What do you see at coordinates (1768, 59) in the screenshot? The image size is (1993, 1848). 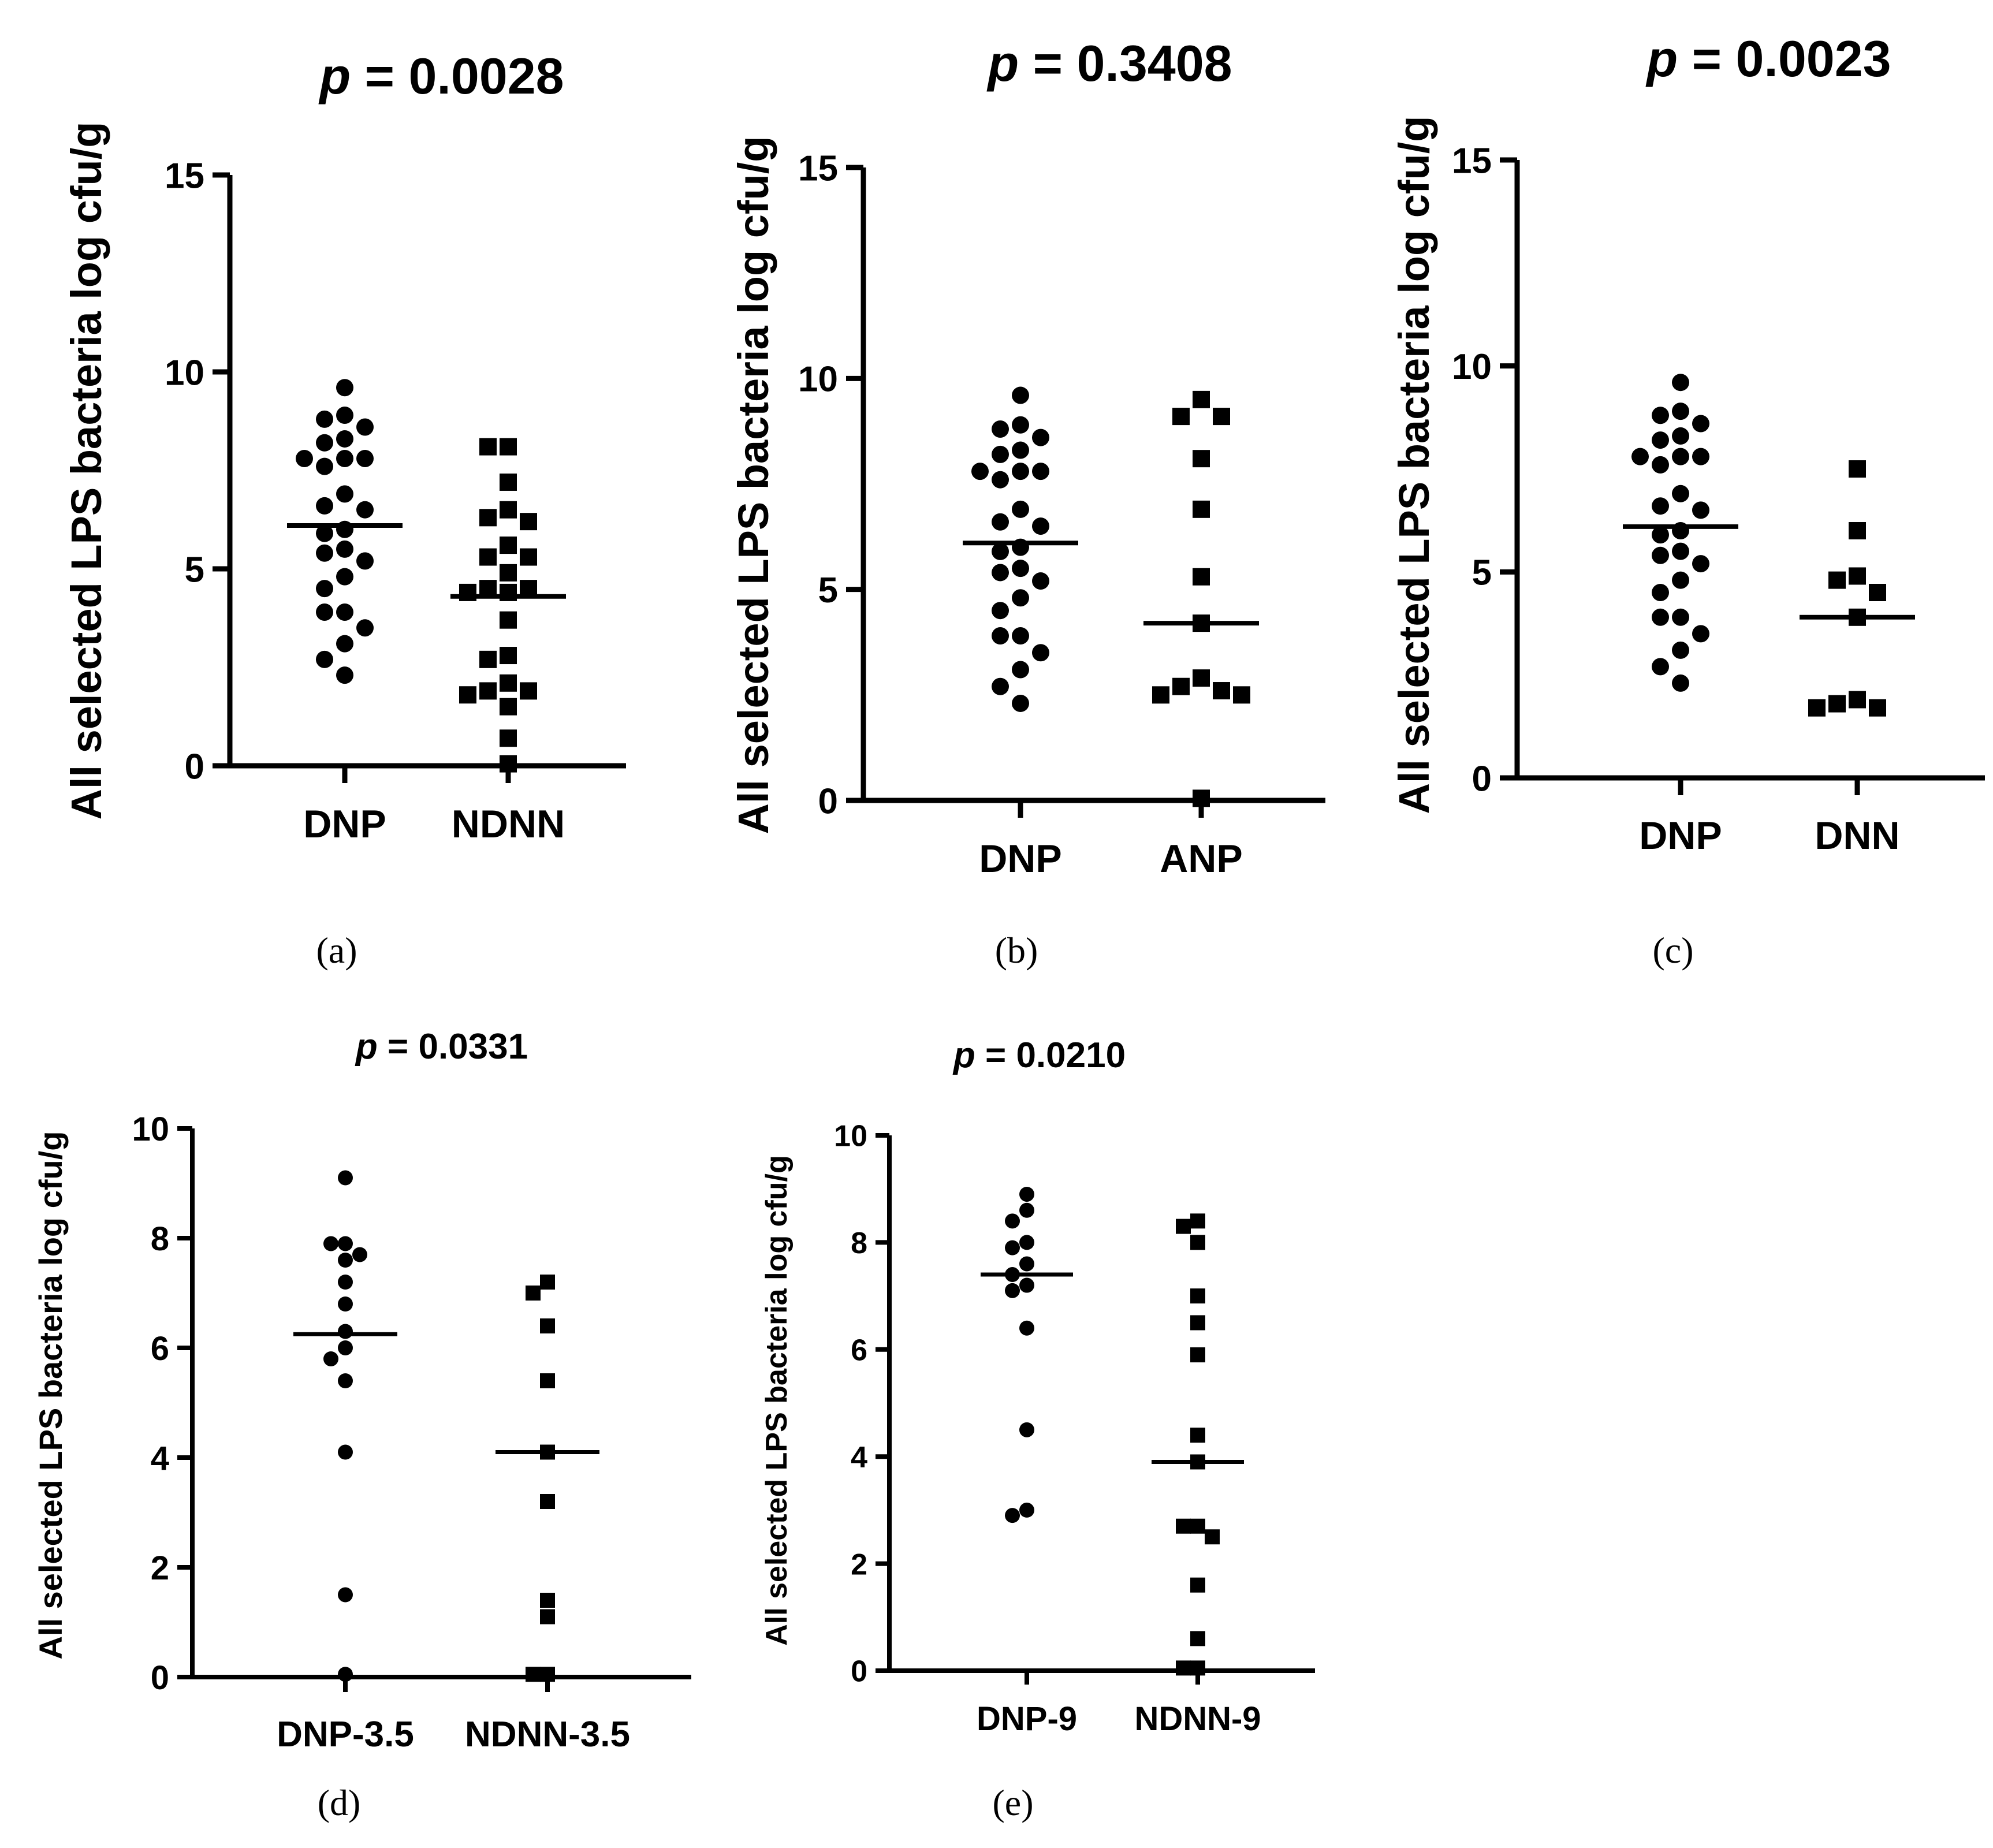 I see `panel-title: p = 0.0023` at bounding box center [1768, 59].